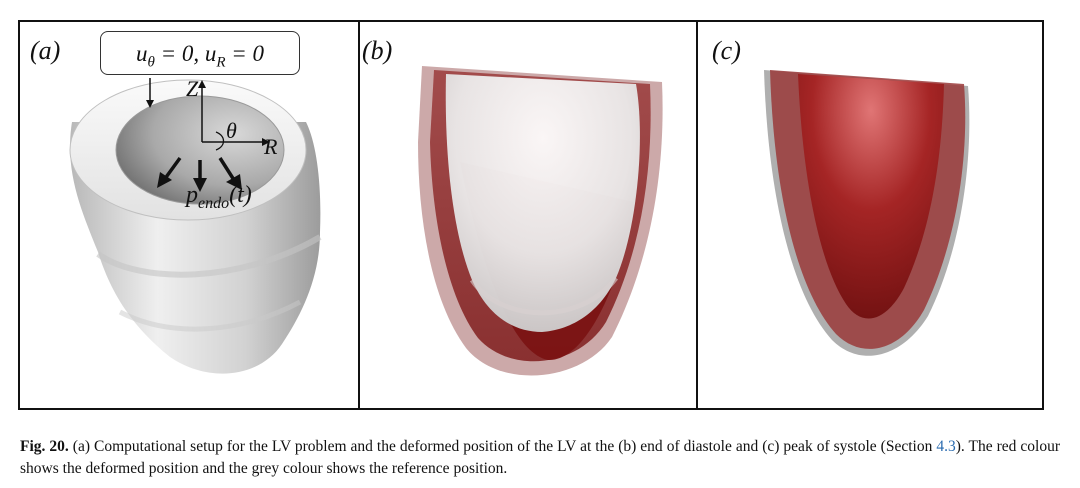 This screenshot has height=488, width=1080. What do you see at coordinates (871, 196) in the screenshot?
I see `deformed-cavity` at bounding box center [871, 196].